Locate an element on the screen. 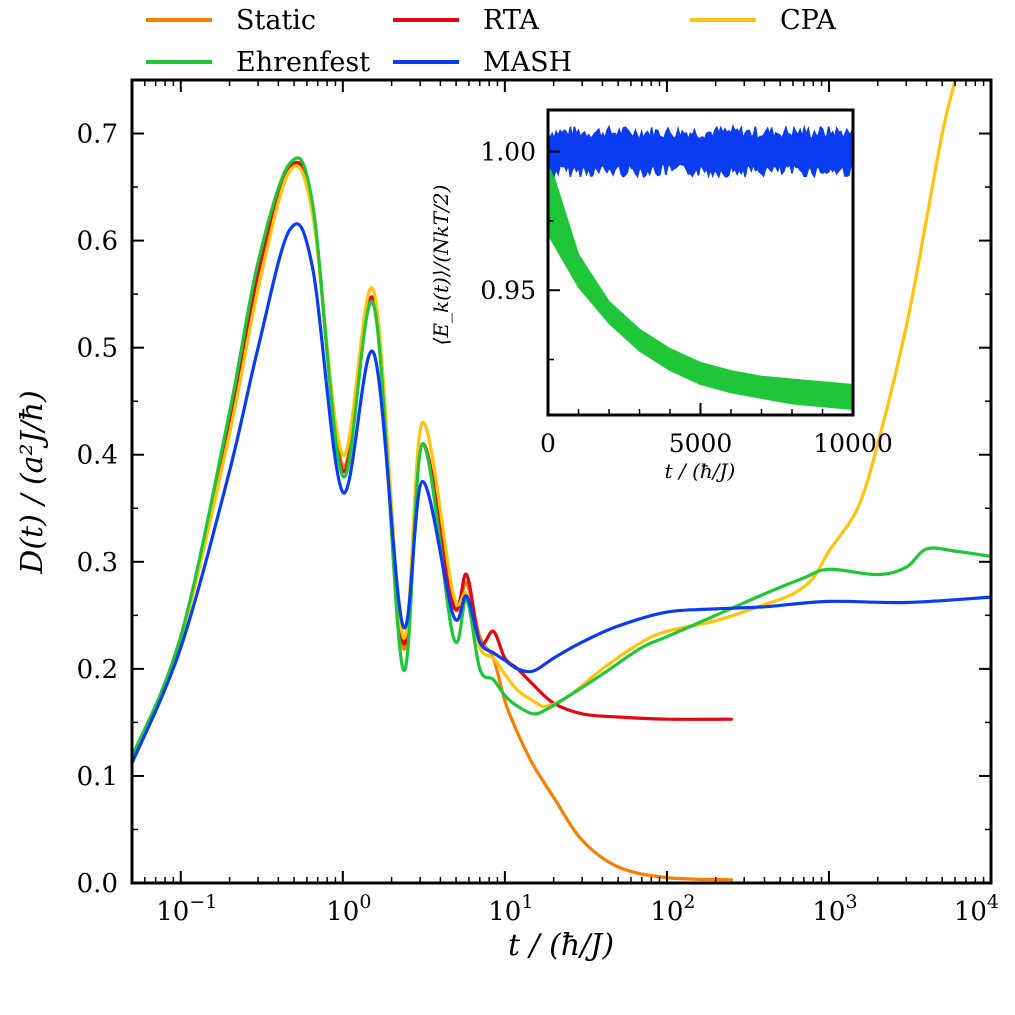 Image resolution: width=1015 pixels, height=1015 pixels. main-x-tick-label: 10⁻¹ is located at coordinates (186, 909).